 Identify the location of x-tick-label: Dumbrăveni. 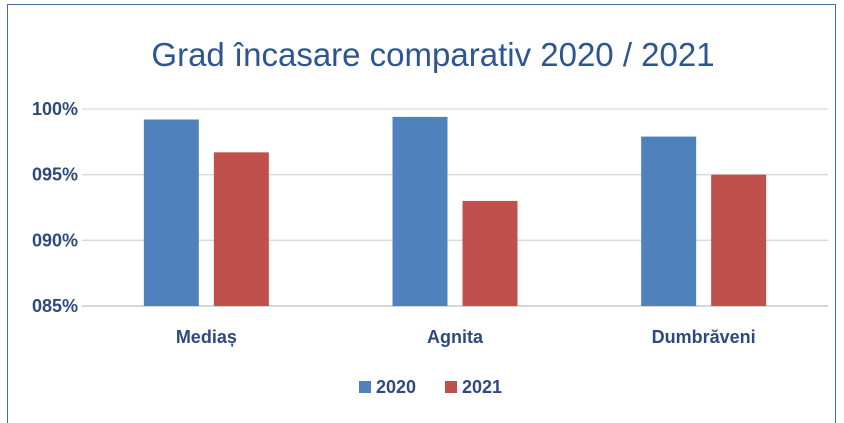
(704, 337).